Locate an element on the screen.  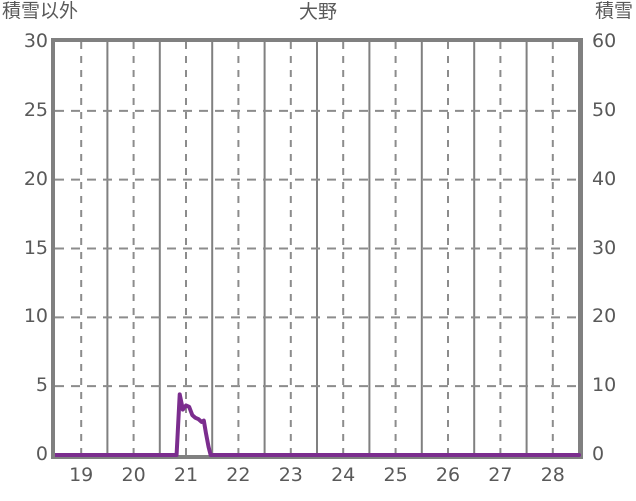
left-tick-label: 0 is located at coordinates (41, 454).